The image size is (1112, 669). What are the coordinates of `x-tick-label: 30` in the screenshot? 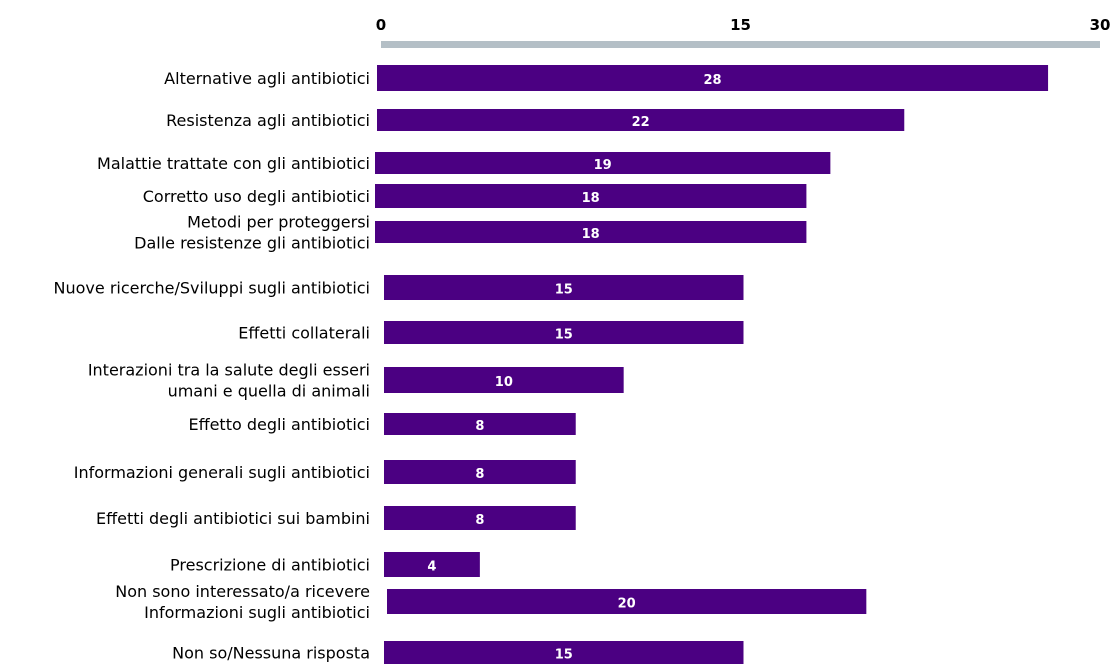 It's located at (1100, 25).